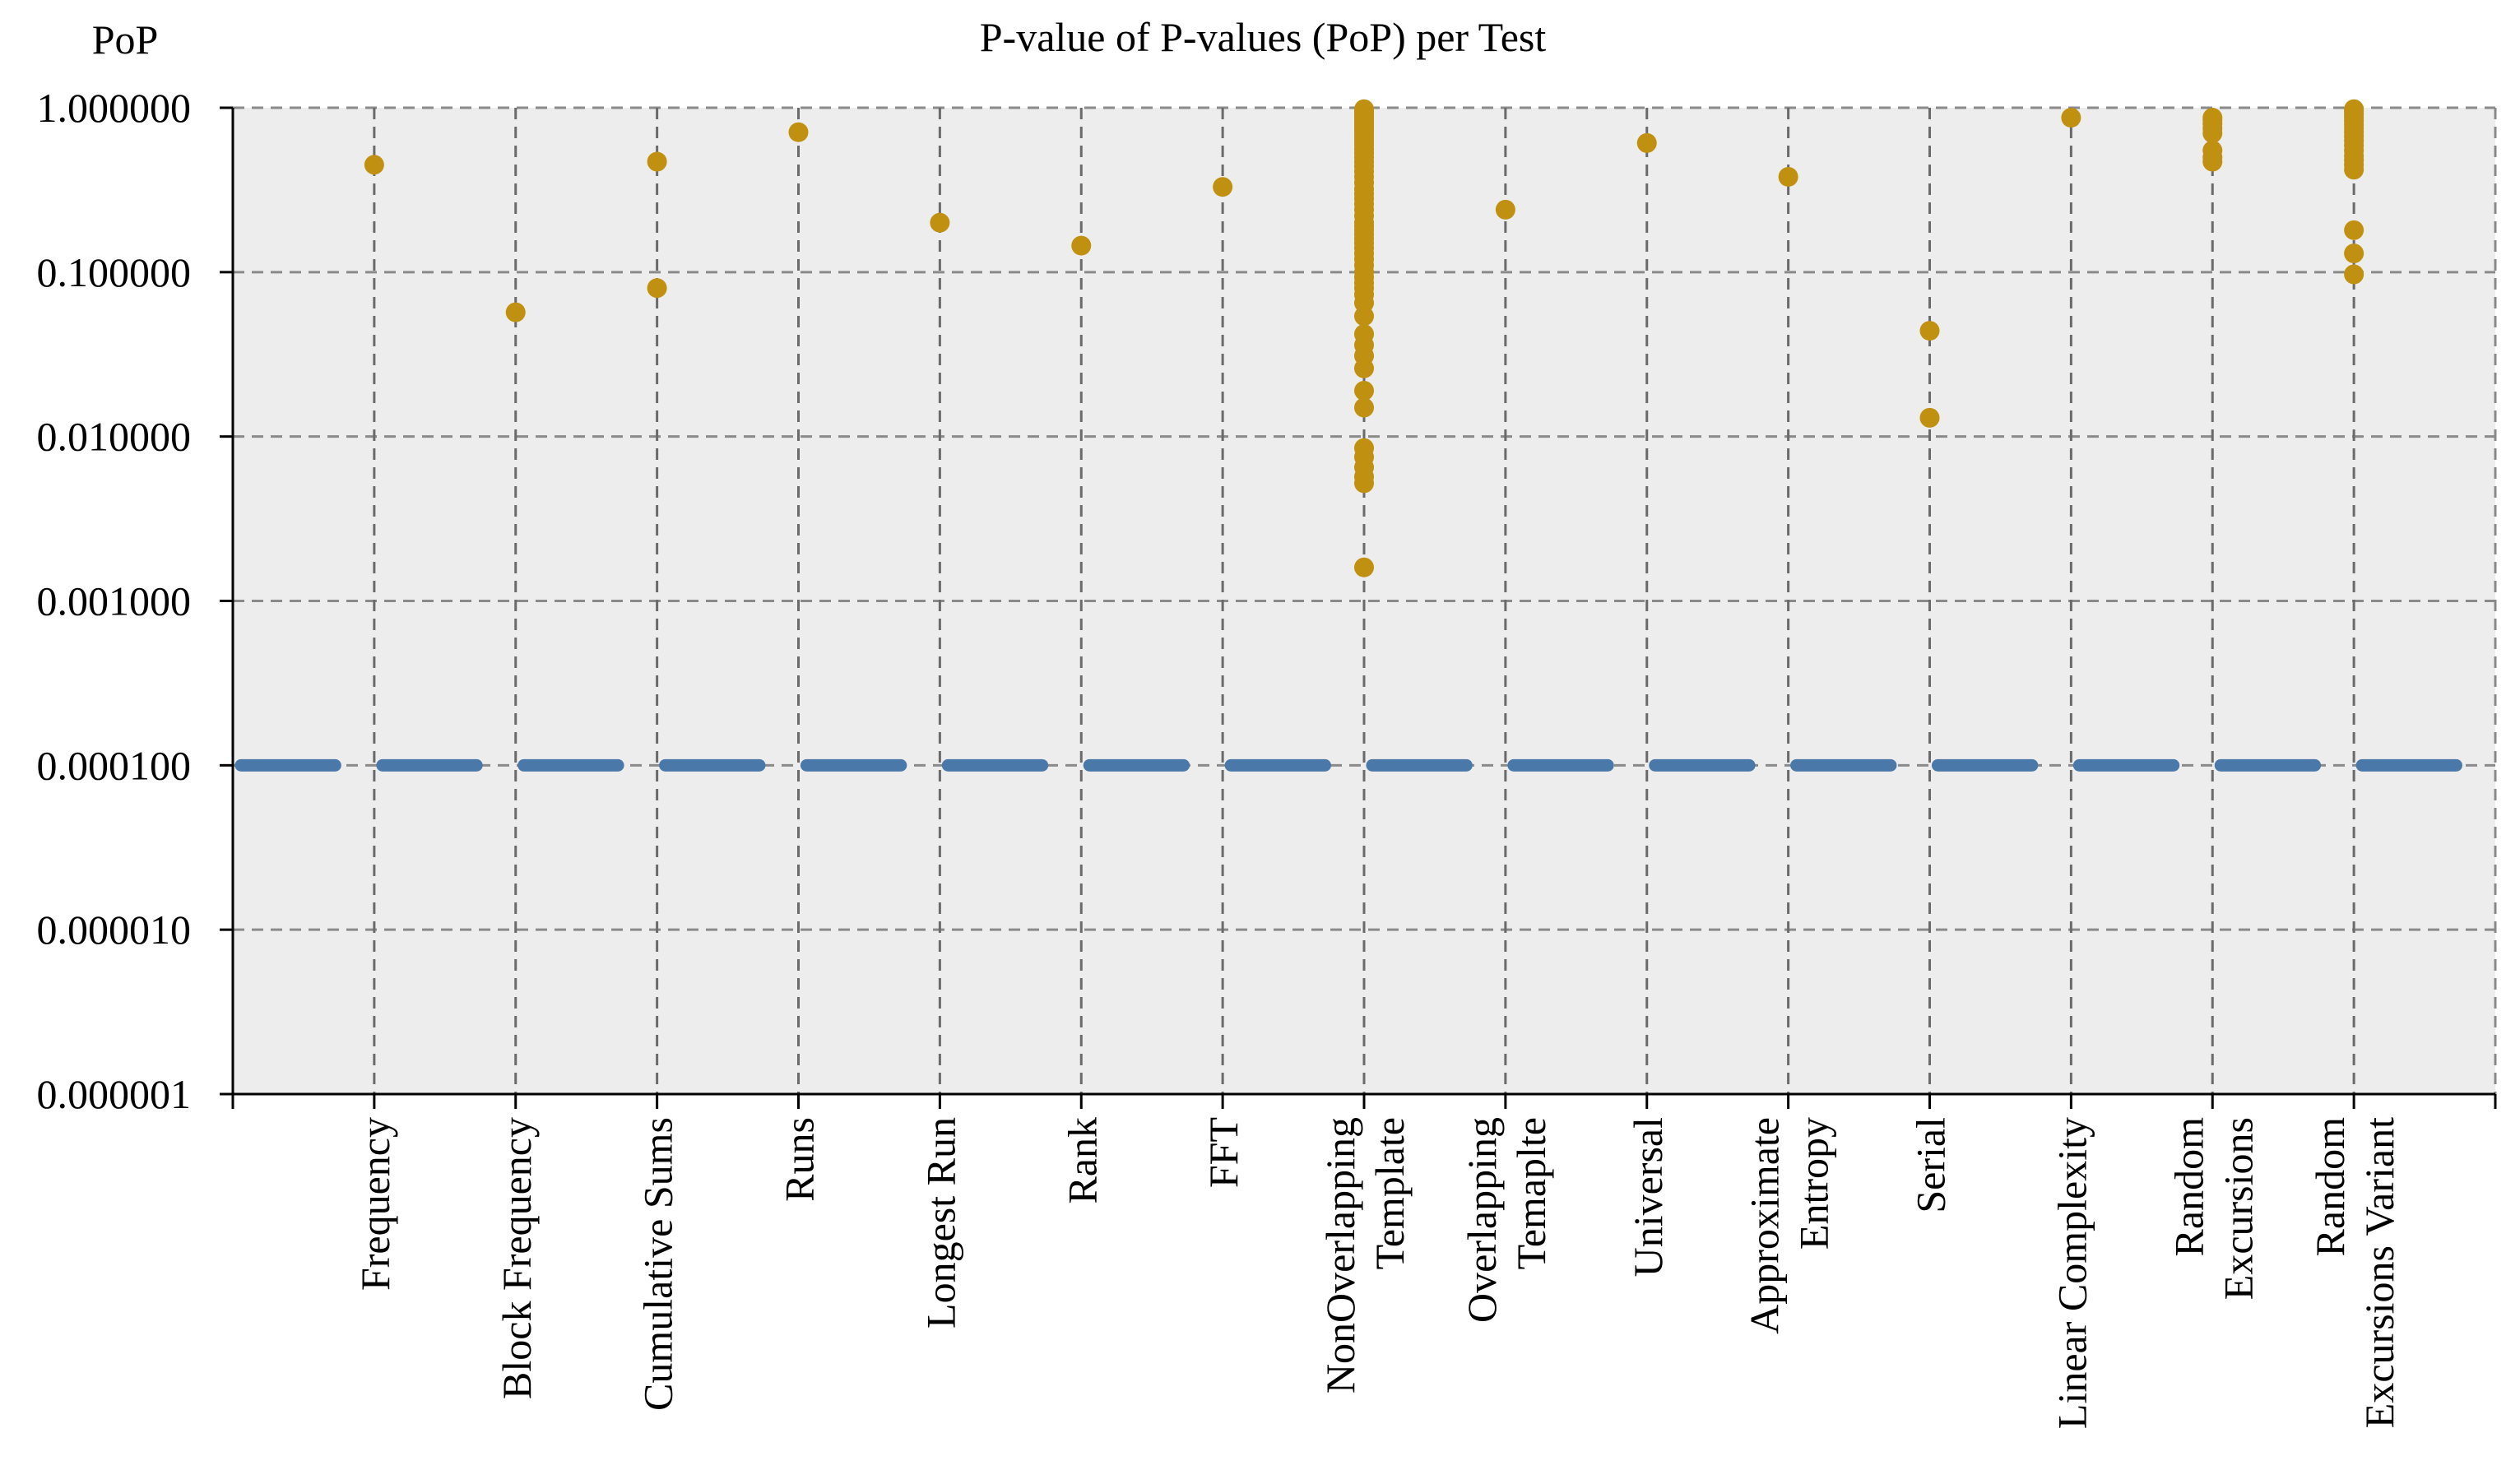  Describe the element at coordinates (1482, 1220) in the screenshot. I see `x-tick-label: Overlapping` at that location.